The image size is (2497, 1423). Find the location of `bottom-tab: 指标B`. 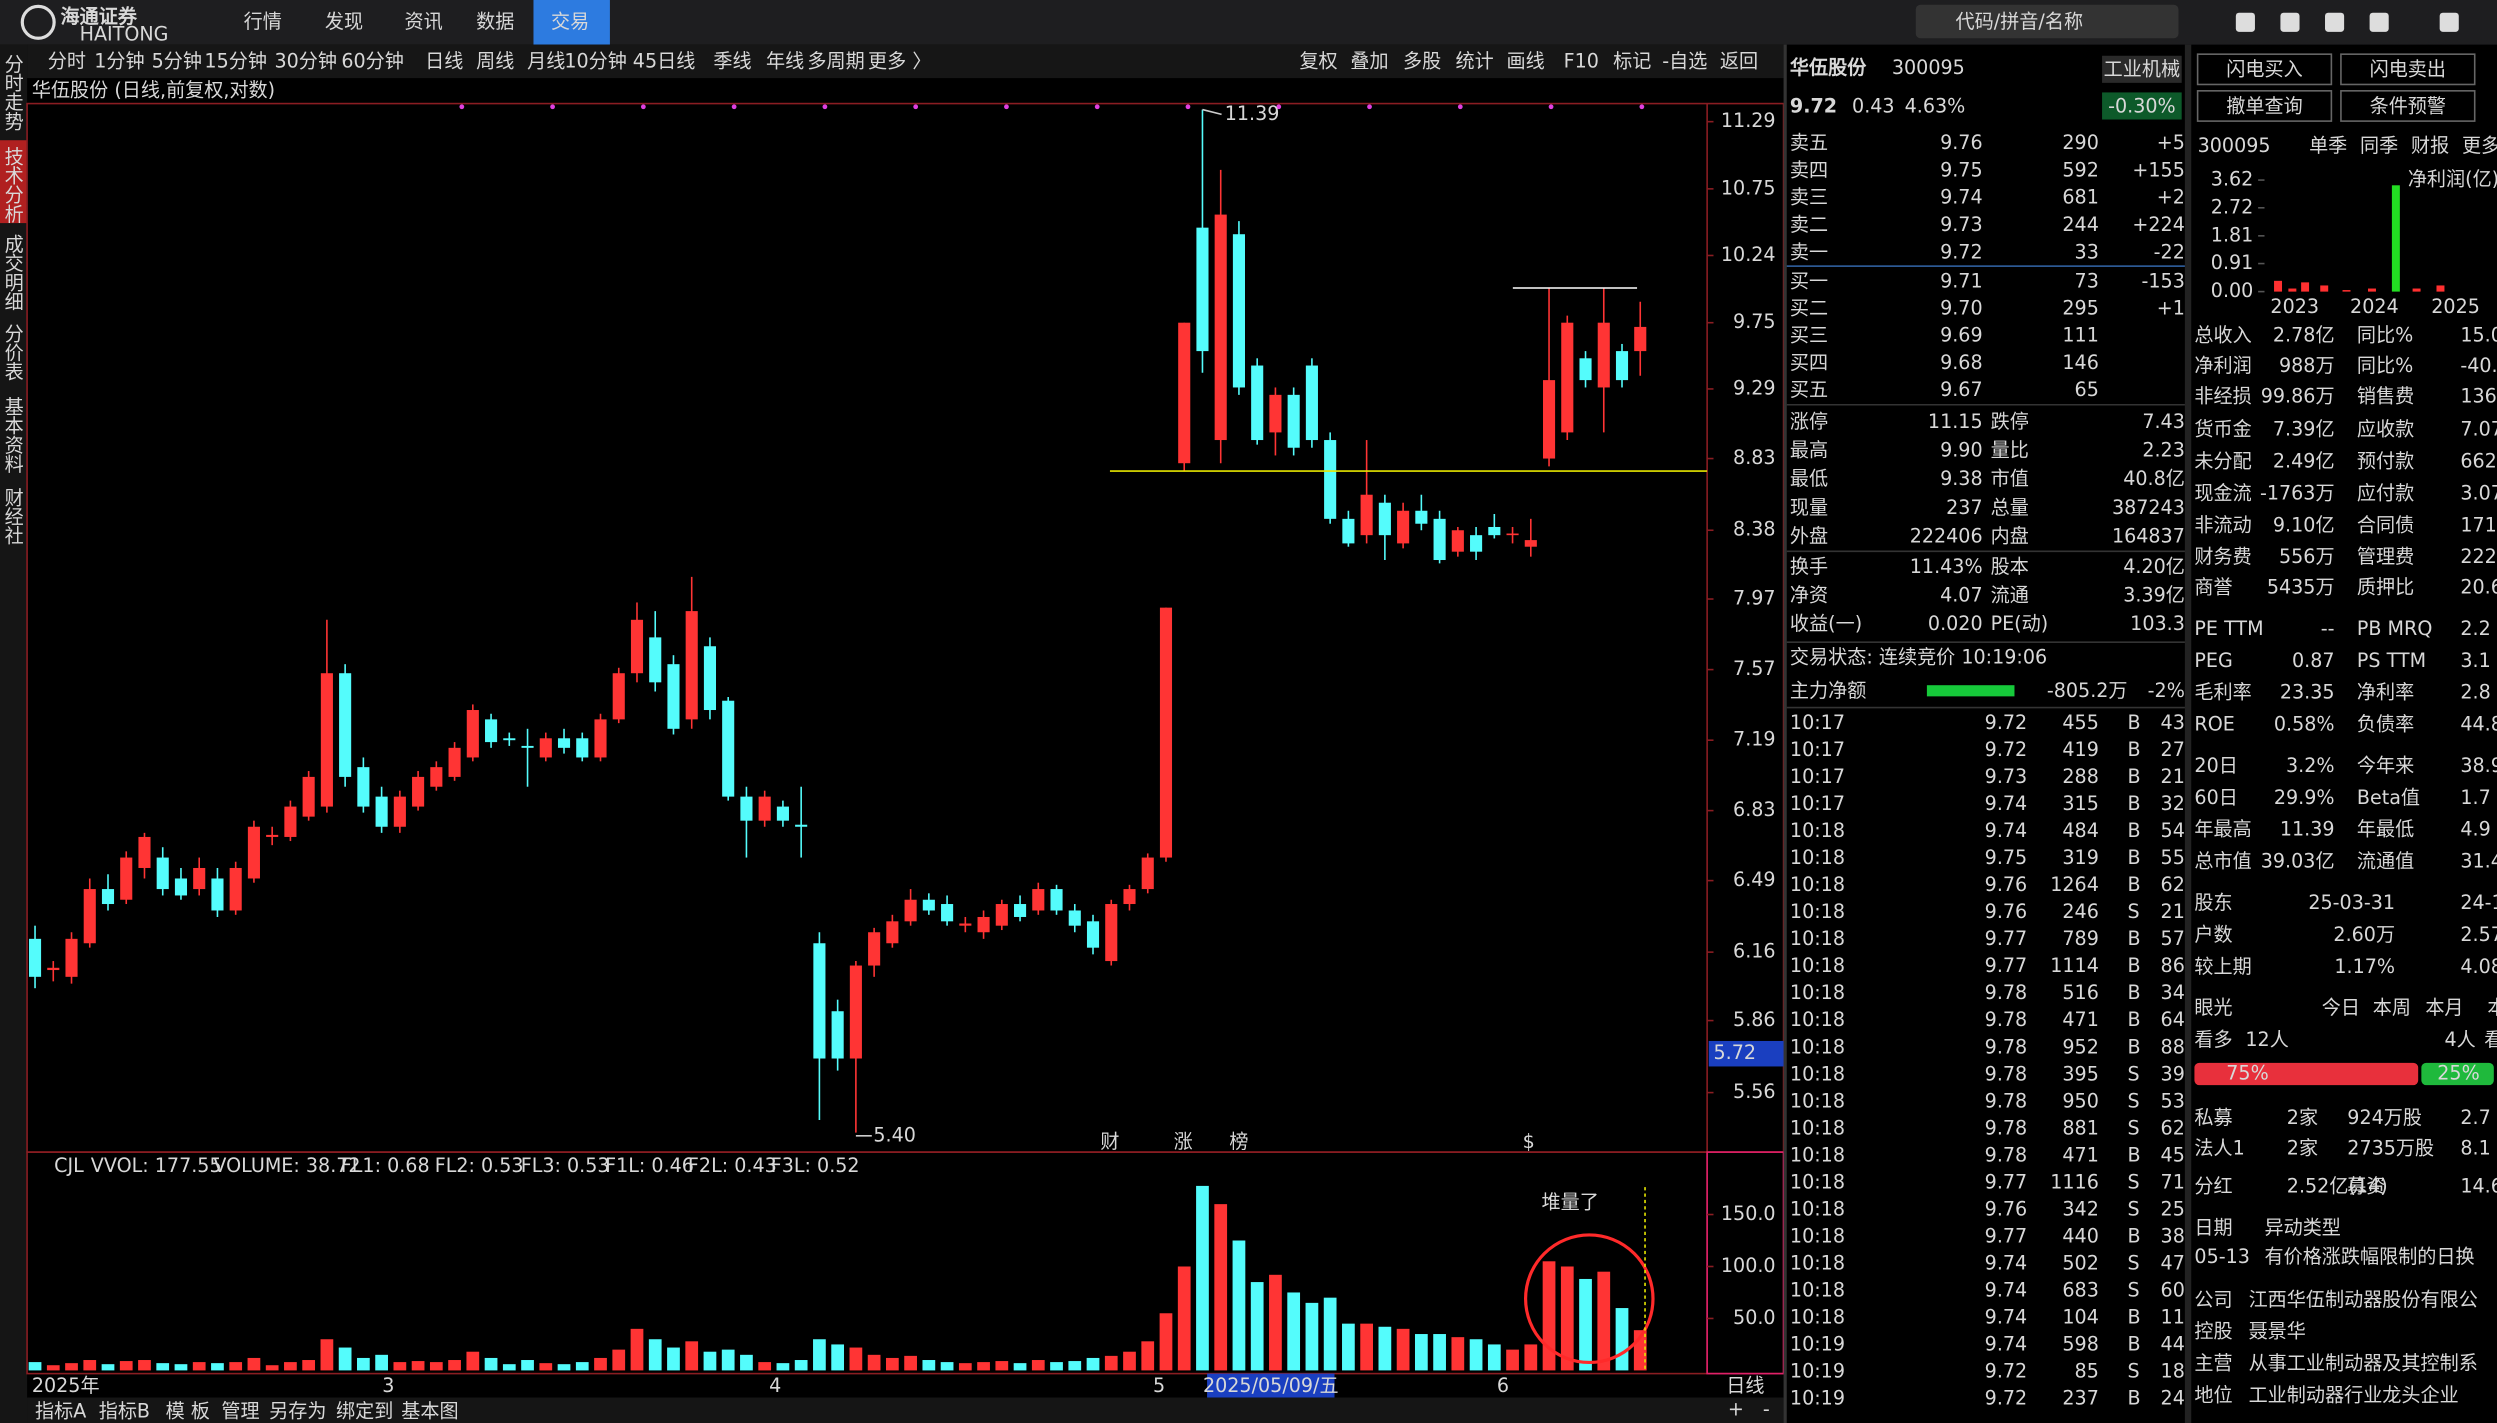

bottom-tab: 指标B is located at coordinates (124, 1410).